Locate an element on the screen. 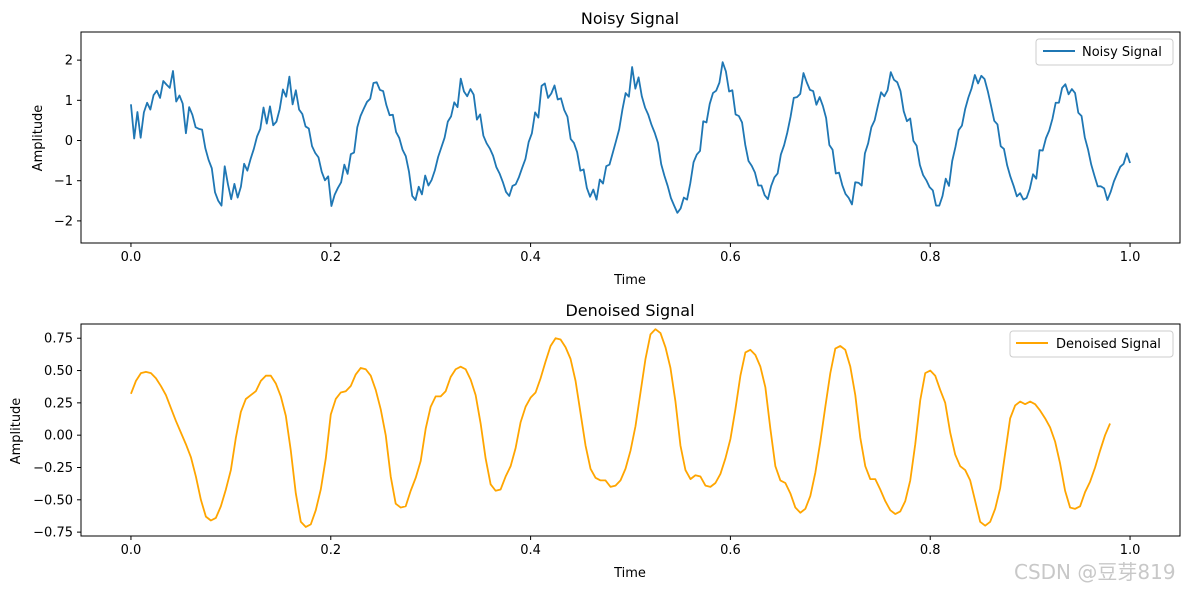 Image resolution: width=1189 pixels, height=590 pixels. denoised-y-tick-label: 0.25 is located at coordinates (58, 403).